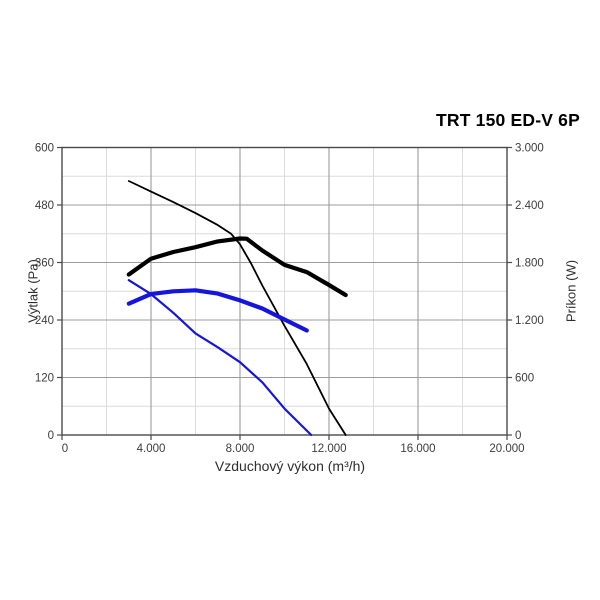  I want to click on y-left-tick-label: 360, so click(44, 264).